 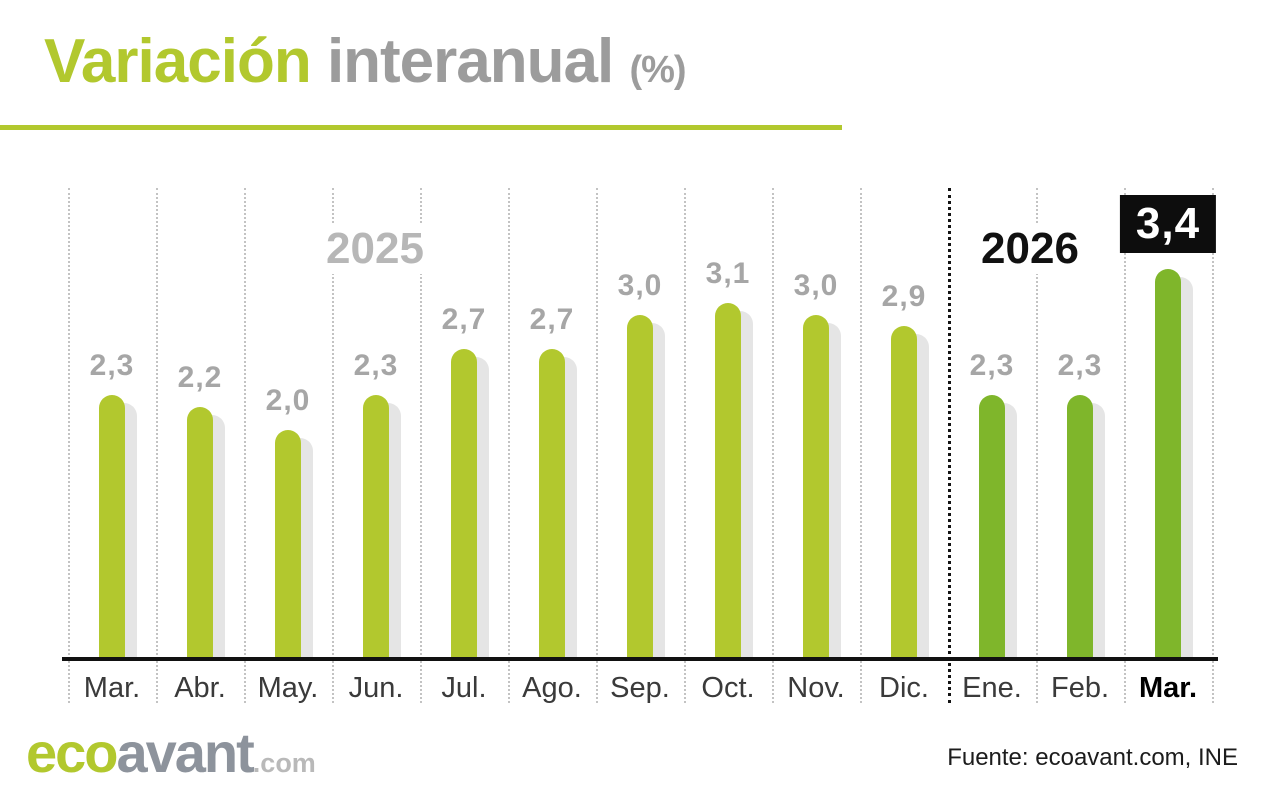 I want to click on bar-dic, so click(x=904, y=493).